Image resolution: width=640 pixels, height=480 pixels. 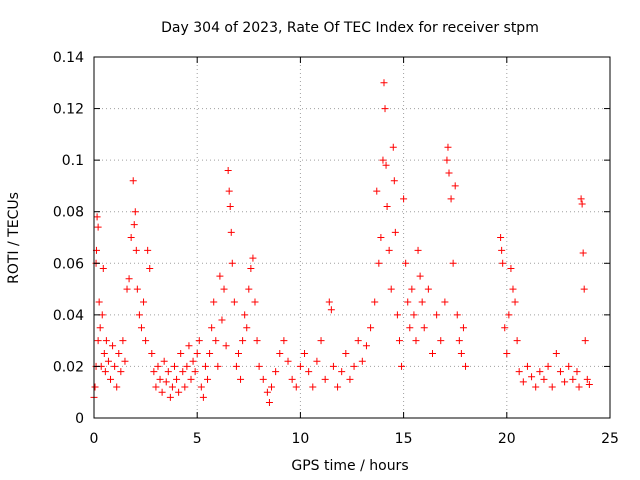 What do you see at coordinates (68, 110) in the screenshot?
I see `y-tick-label: 0.12` at bounding box center [68, 110].